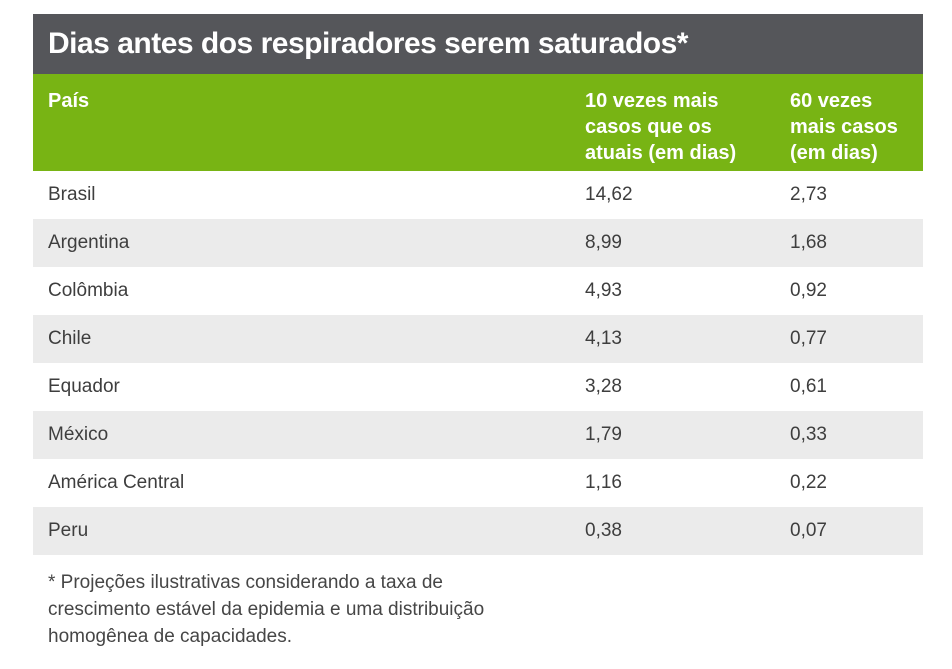  What do you see at coordinates (89, 242) in the screenshot?
I see `country-cell: Argentina` at bounding box center [89, 242].